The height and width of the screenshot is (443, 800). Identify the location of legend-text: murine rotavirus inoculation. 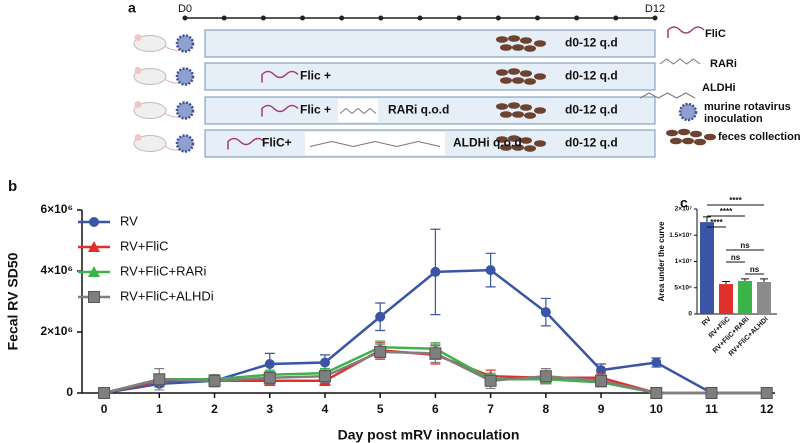
(747, 113).